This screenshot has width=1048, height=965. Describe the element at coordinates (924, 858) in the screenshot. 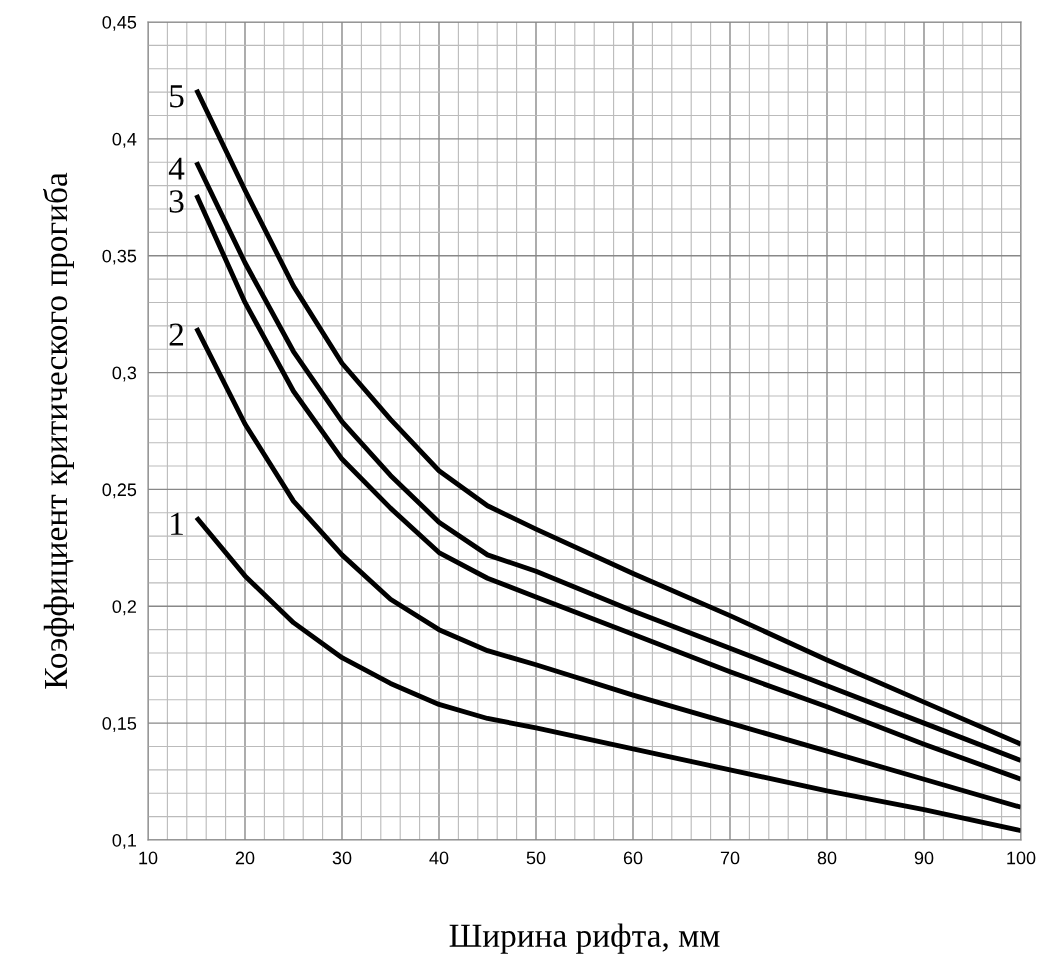

I see `x-tick-label: 90` at that location.